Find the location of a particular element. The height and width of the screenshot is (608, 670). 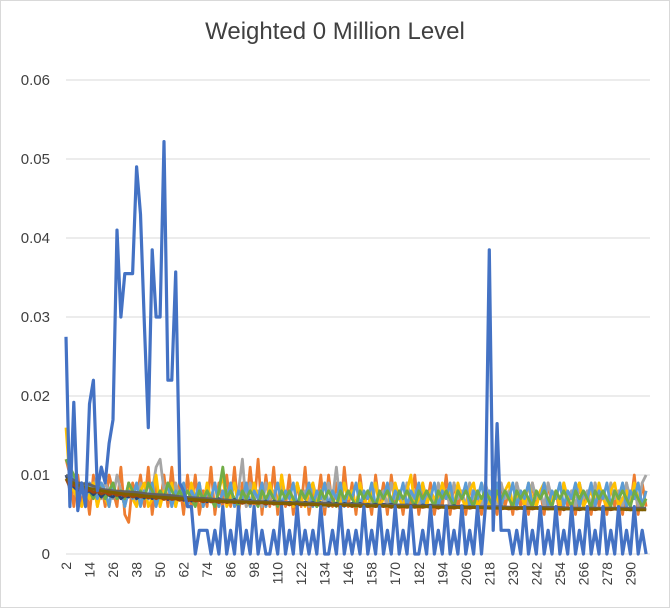

y-tick-label: 0.03 is located at coordinates (35, 317).